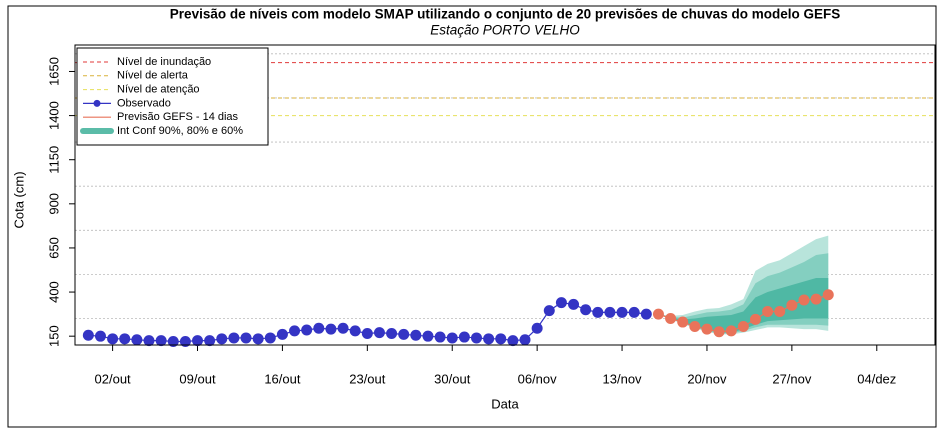 The height and width of the screenshot is (432, 944). What do you see at coordinates (53, 292) in the screenshot?
I see `y-tick-label: 400` at bounding box center [53, 292].